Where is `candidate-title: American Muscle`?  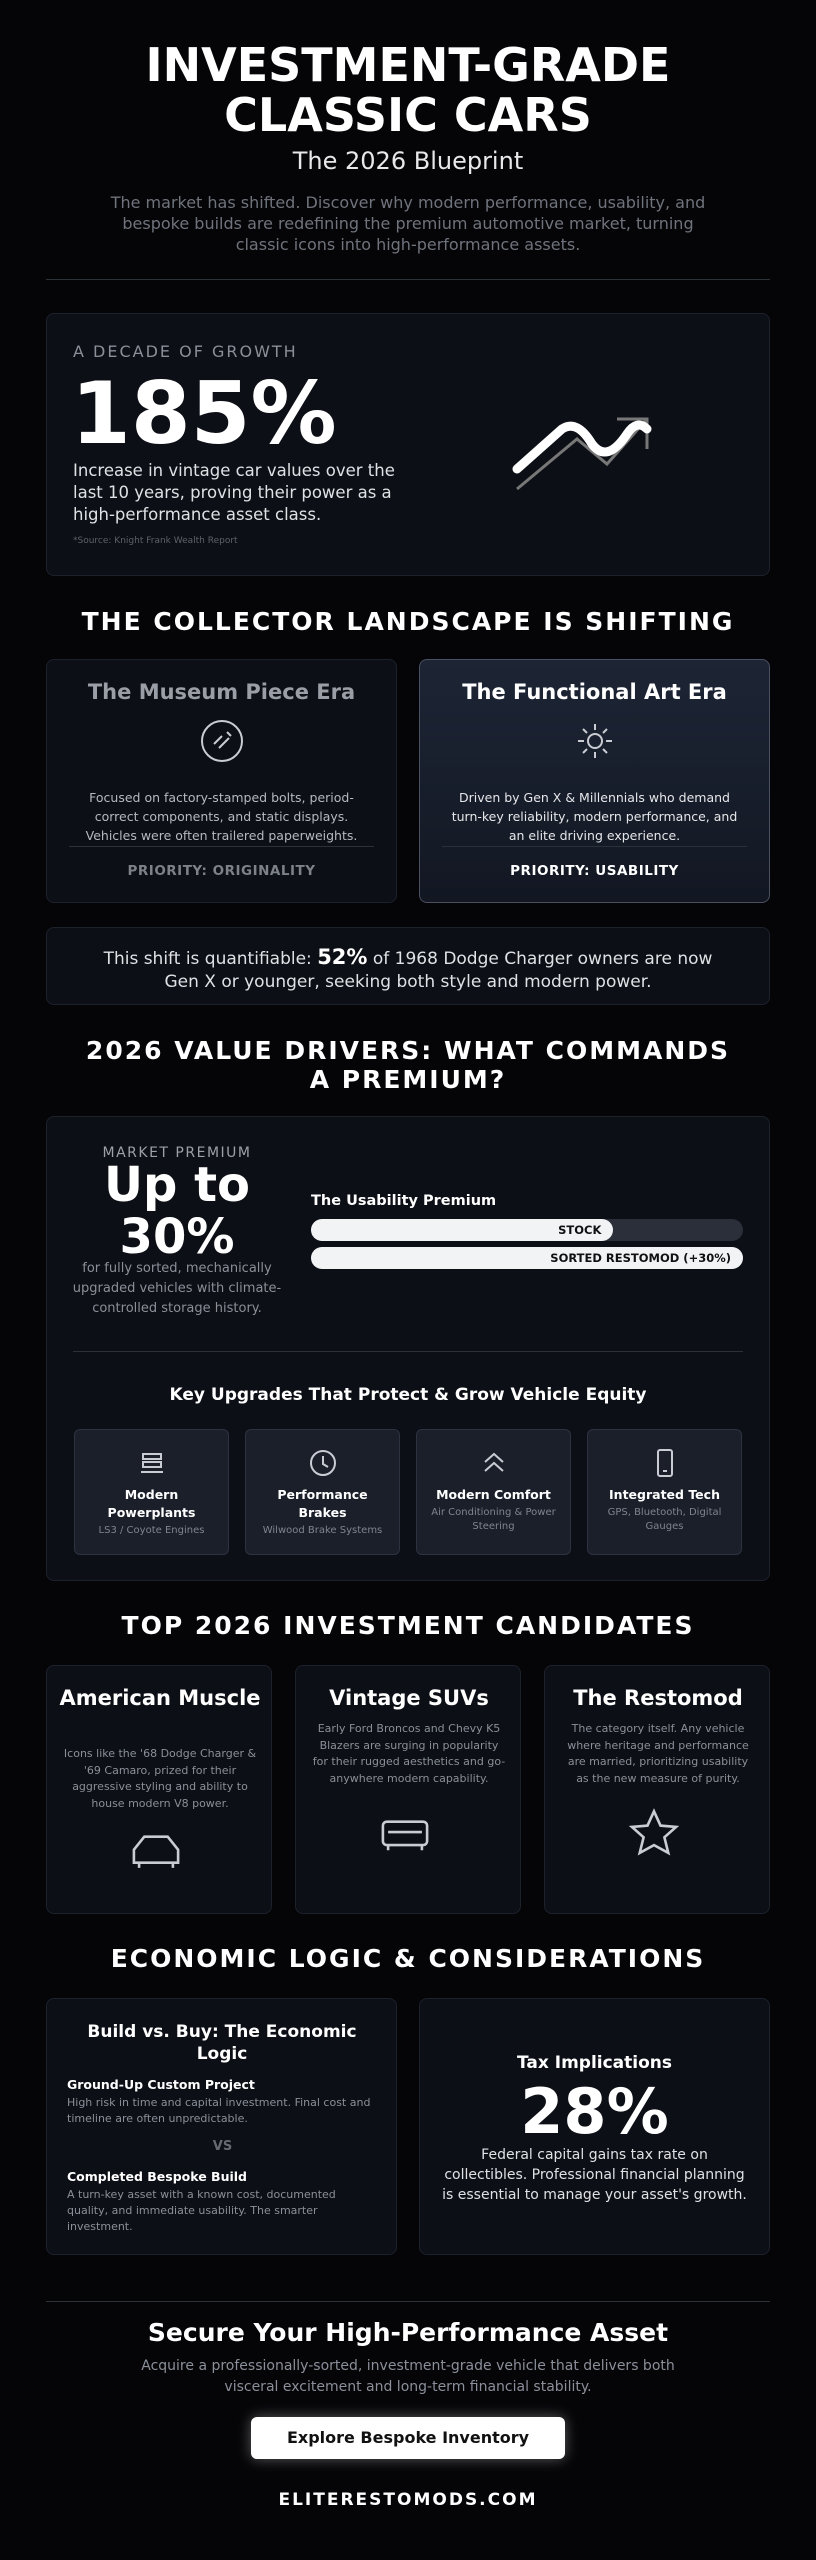
candidate-title: American Muscle is located at coordinates (160, 1698).